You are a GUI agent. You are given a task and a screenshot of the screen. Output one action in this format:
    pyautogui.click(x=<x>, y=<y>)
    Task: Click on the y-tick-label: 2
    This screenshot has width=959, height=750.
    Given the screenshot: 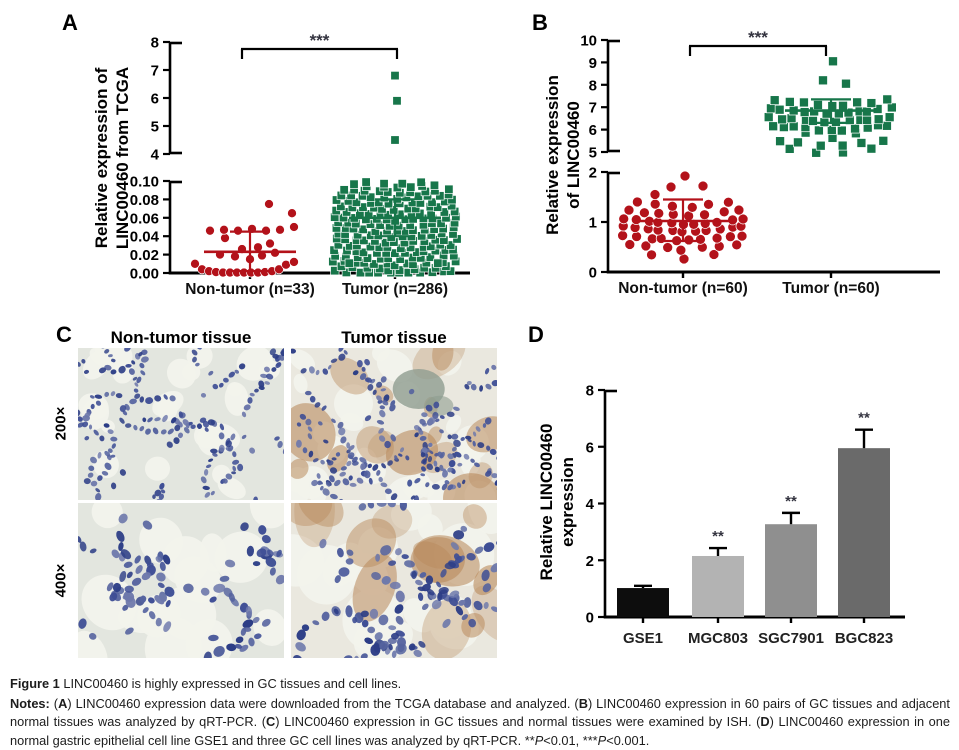 What is the action you would take?
    pyautogui.click(x=593, y=173)
    